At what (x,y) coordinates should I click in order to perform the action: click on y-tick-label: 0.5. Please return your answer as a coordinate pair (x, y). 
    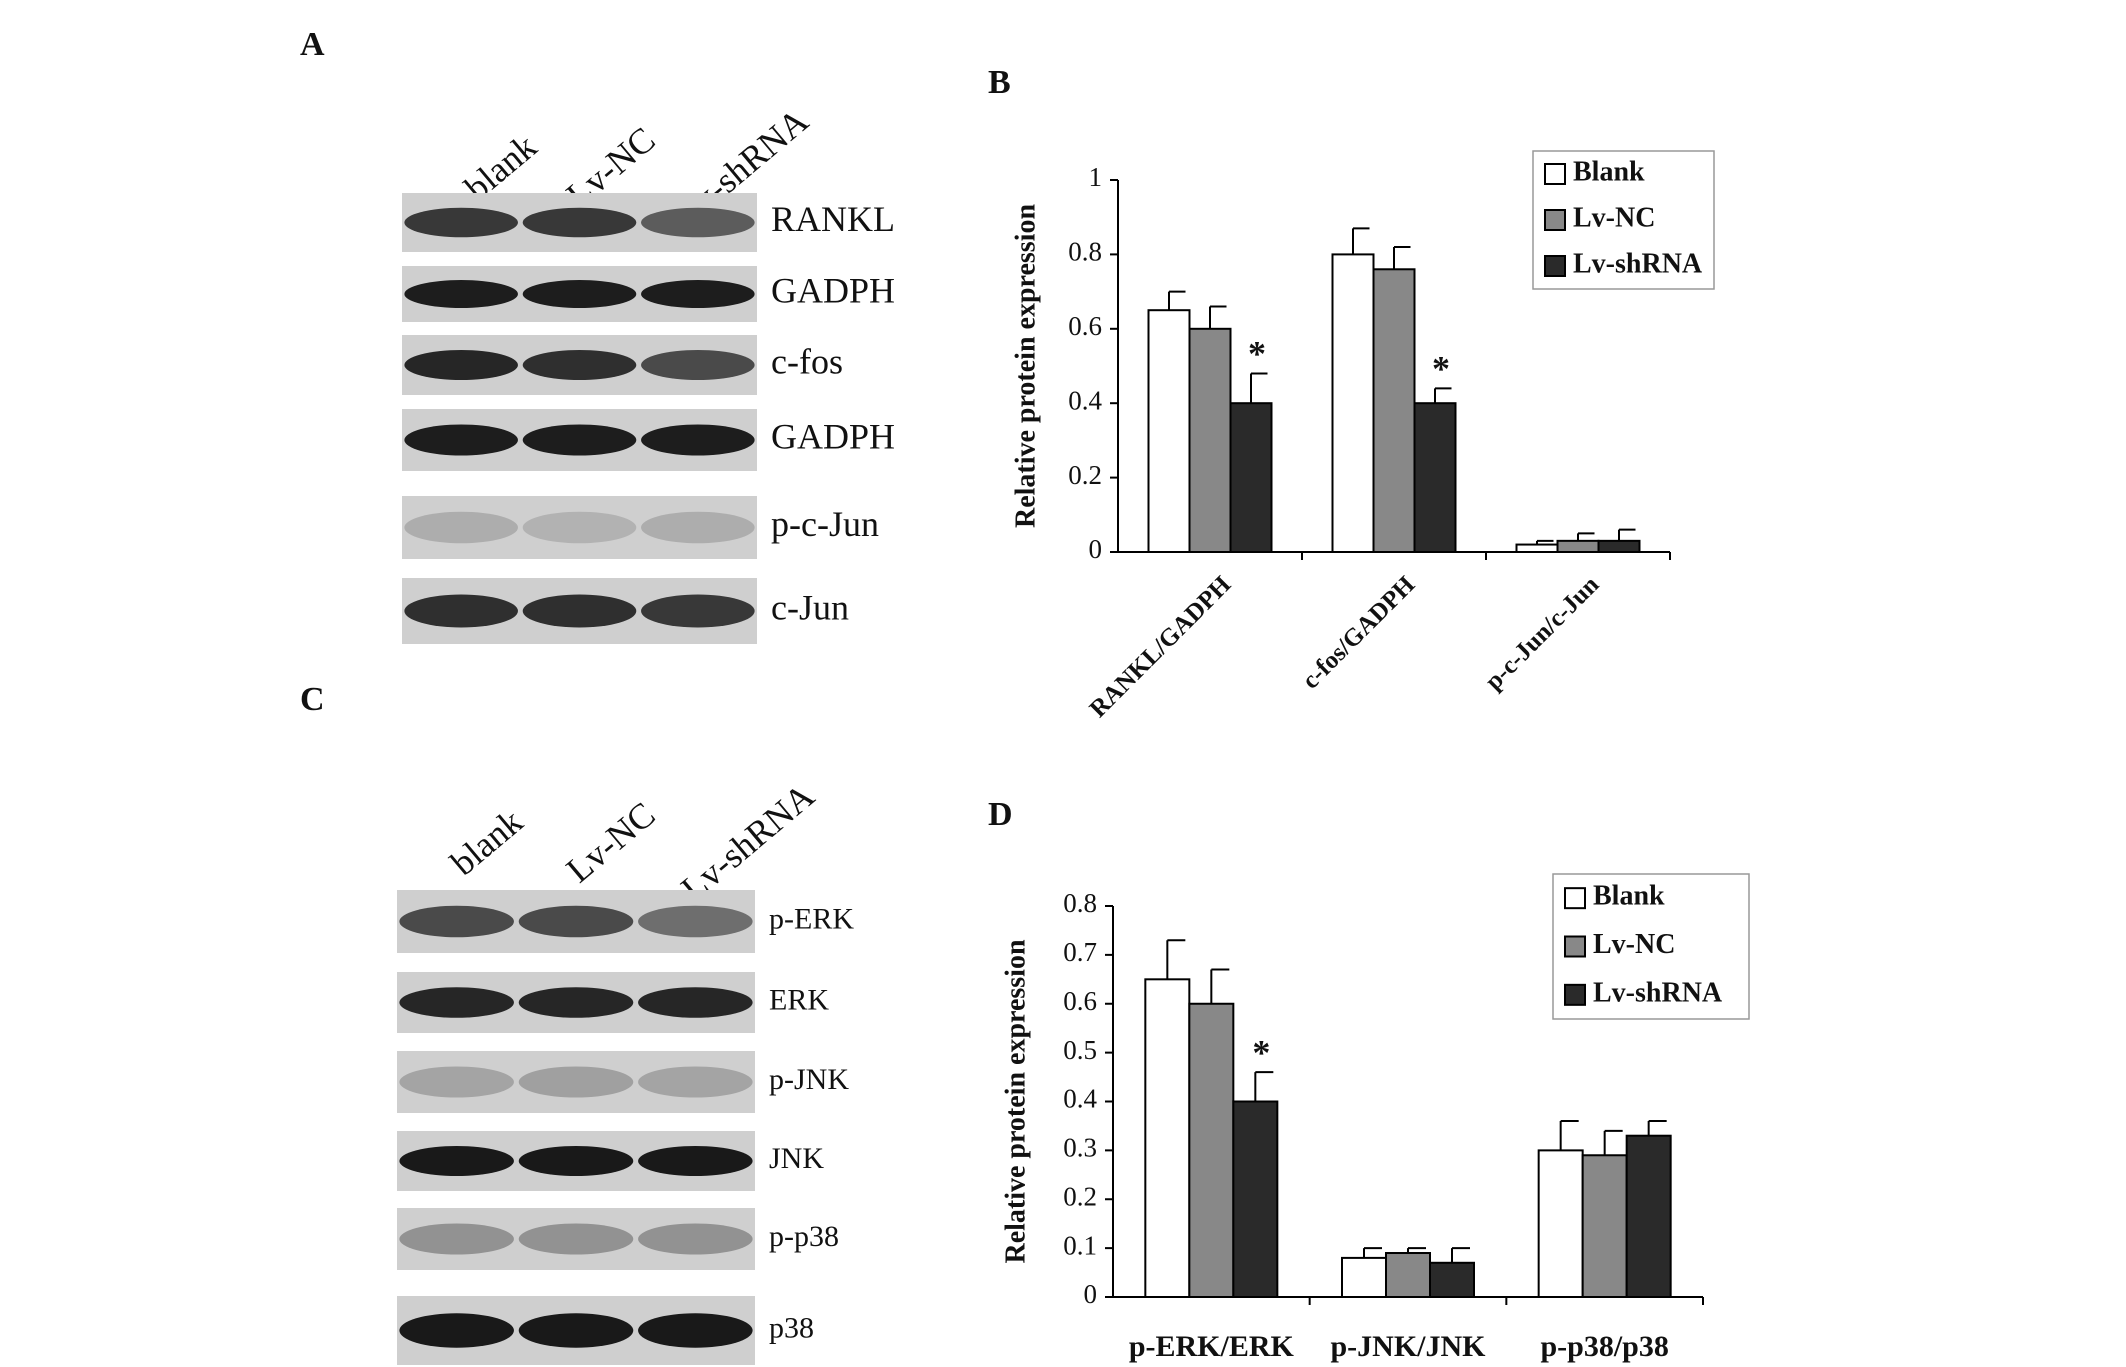
    Looking at the image, I should click on (1080, 1050).